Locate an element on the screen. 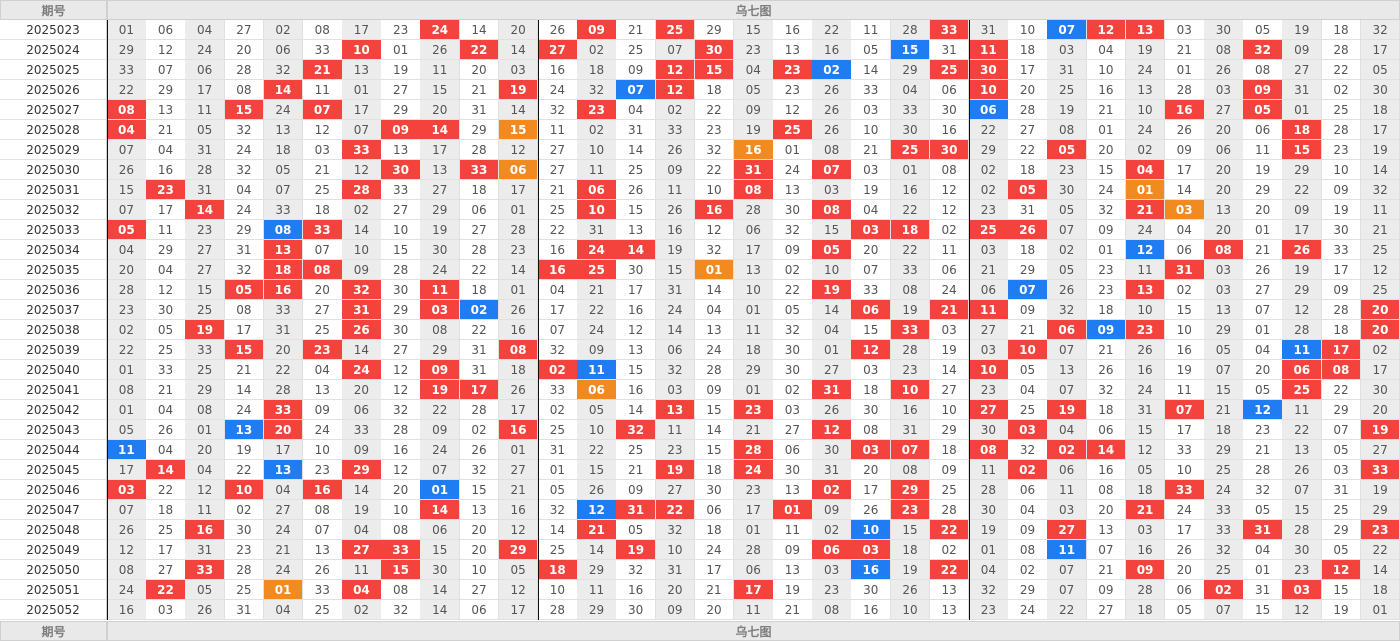  issue-number: 2025043 is located at coordinates (53, 430).